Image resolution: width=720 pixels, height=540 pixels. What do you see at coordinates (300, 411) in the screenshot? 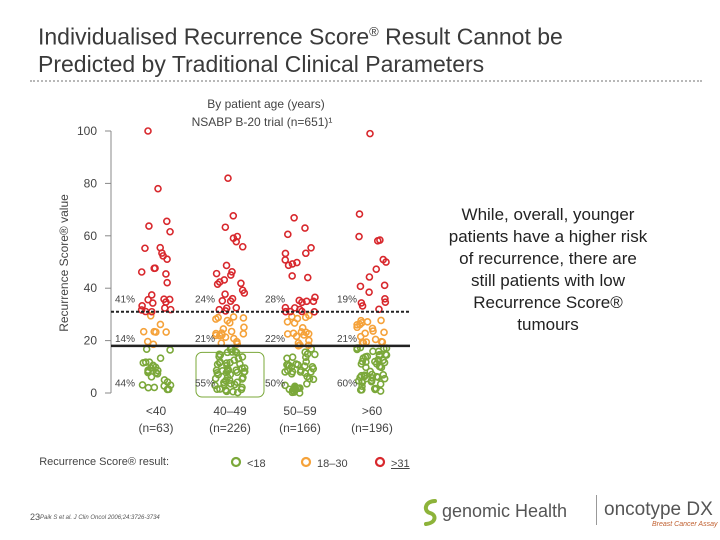
I see `x-category-label: 50–59` at bounding box center [300, 411].